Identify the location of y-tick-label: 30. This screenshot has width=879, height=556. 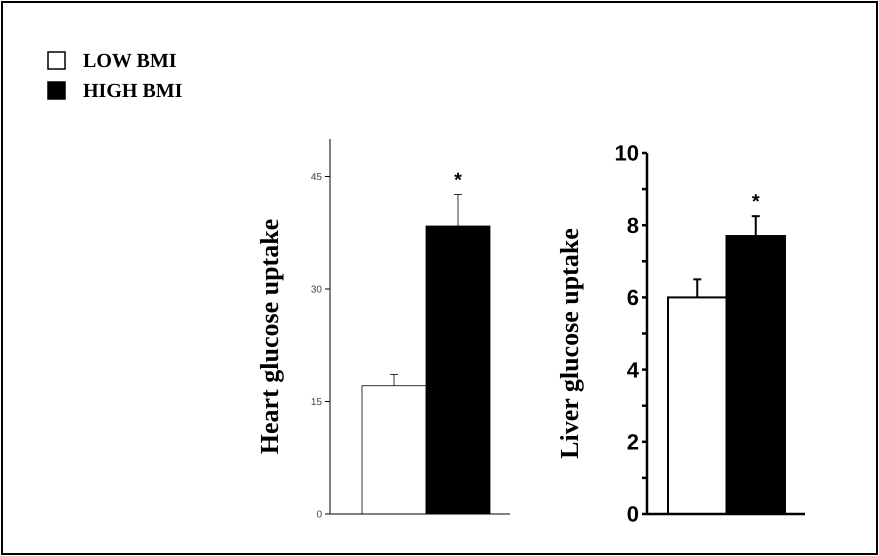
(316, 290).